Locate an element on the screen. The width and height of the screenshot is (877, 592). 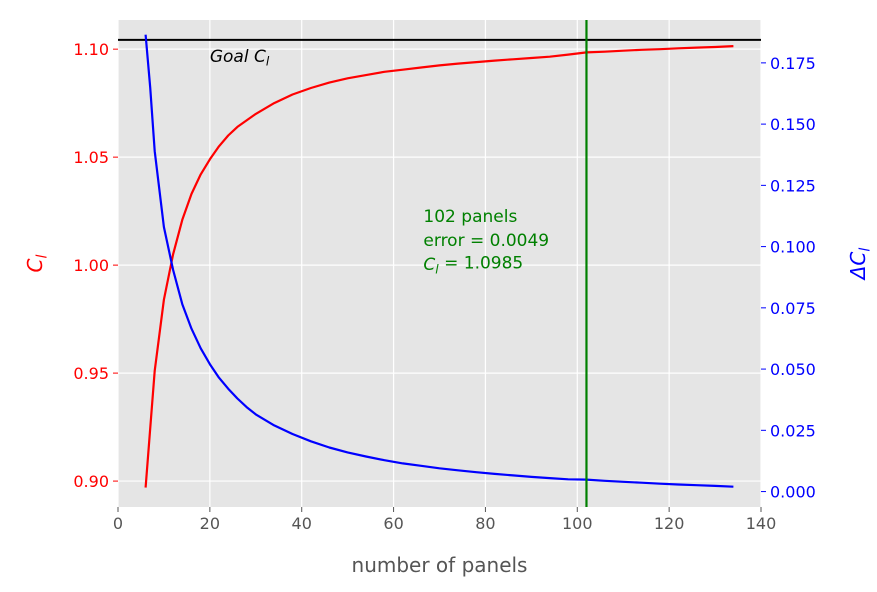
left-tick-label: 1.05 is located at coordinates (91, 157).